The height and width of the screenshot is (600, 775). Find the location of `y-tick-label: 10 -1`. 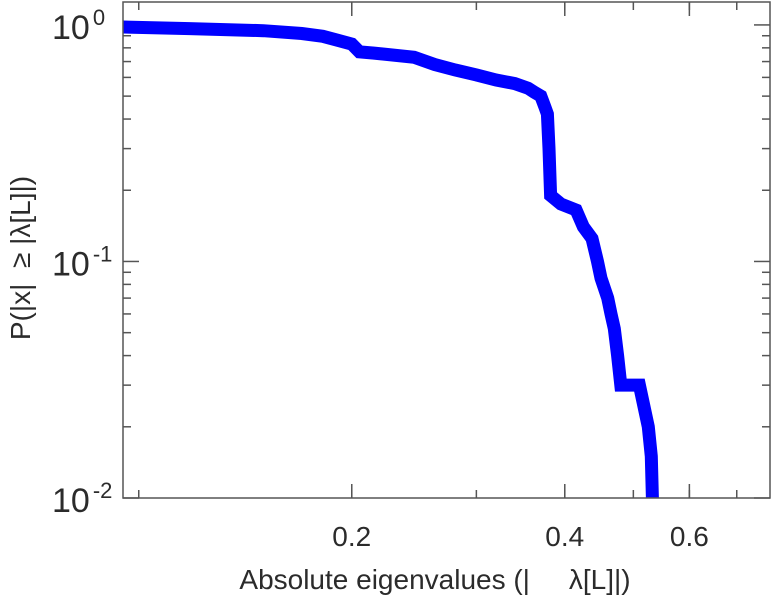

y-tick-label: 10 -1 is located at coordinates (82, 262).